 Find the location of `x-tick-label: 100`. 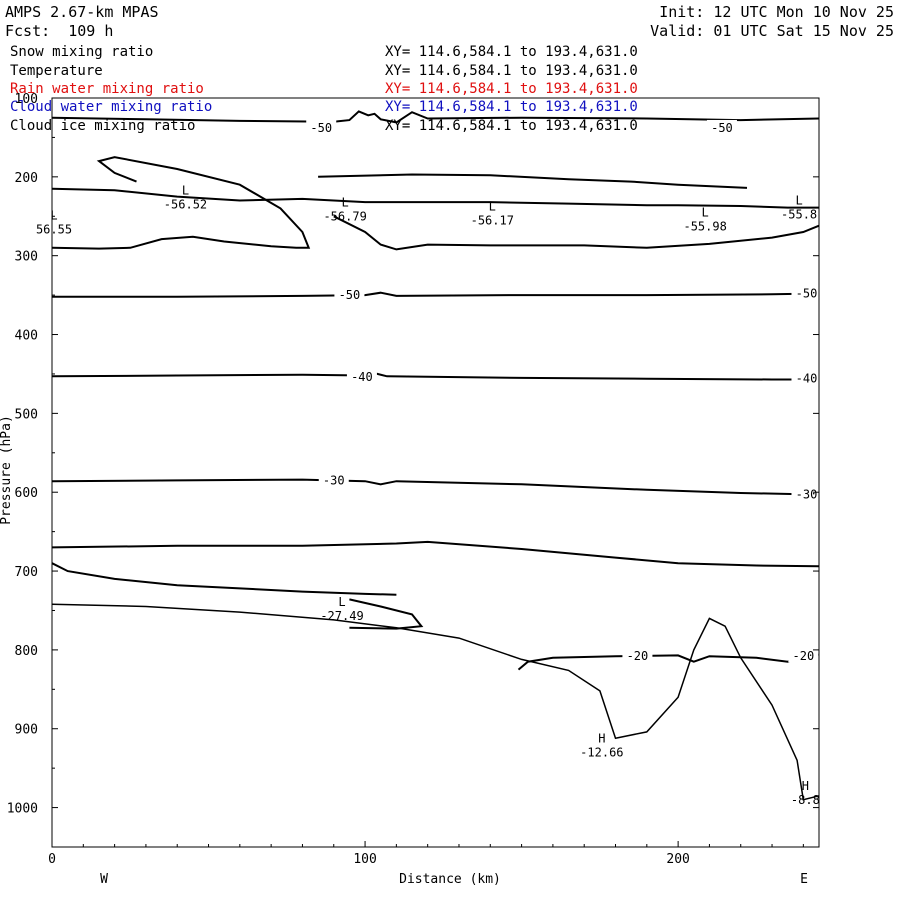

x-tick-label: 100 is located at coordinates (364, 859).